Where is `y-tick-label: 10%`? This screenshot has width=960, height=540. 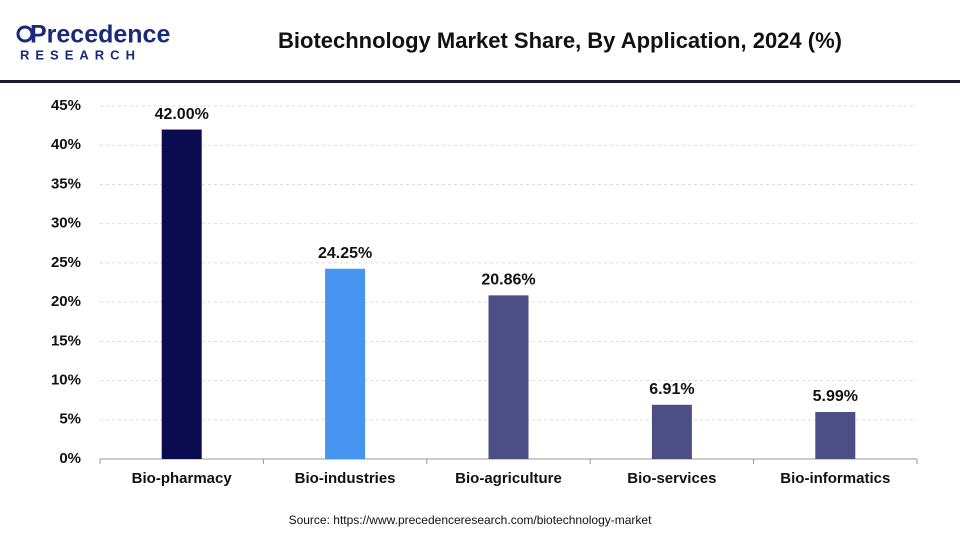
y-tick-label: 10% is located at coordinates (66, 380).